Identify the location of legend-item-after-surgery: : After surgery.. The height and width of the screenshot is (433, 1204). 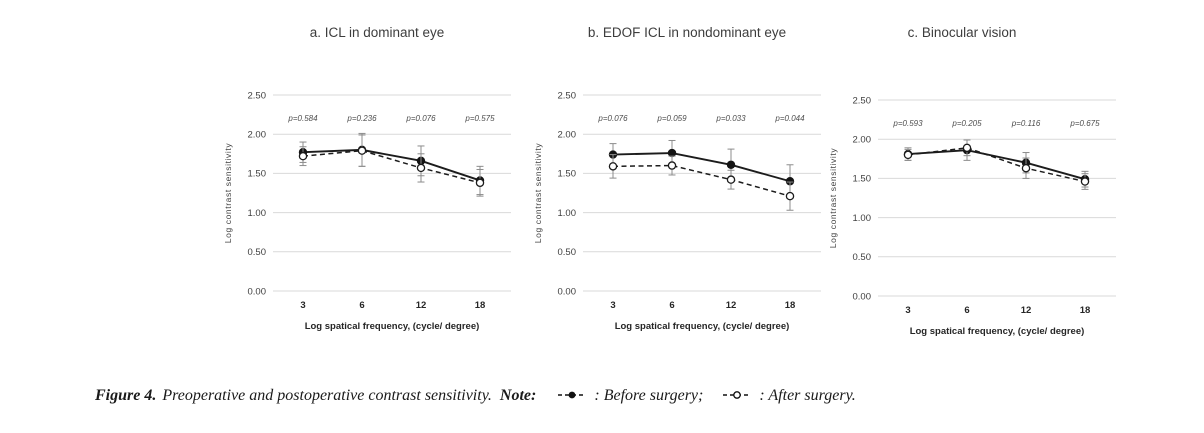
(786, 395).